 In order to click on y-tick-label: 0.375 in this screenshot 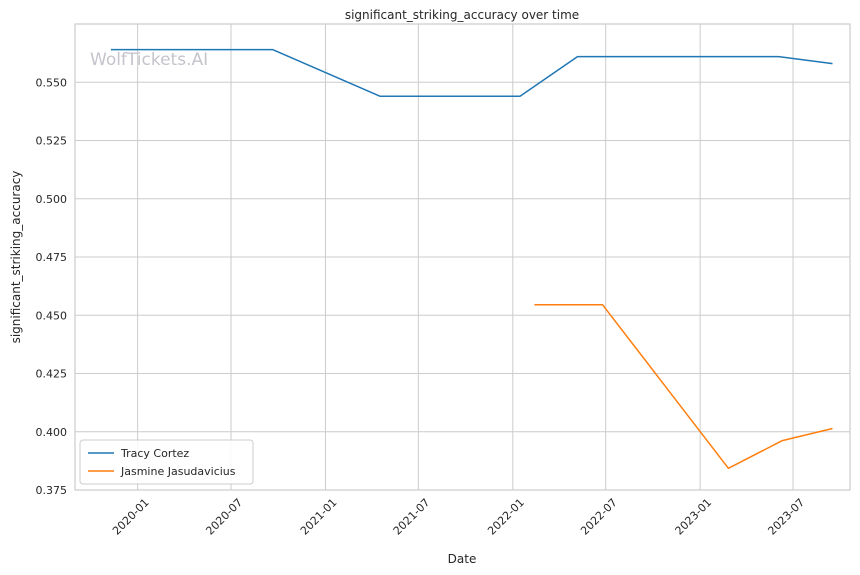, I will do `click(52, 490)`.